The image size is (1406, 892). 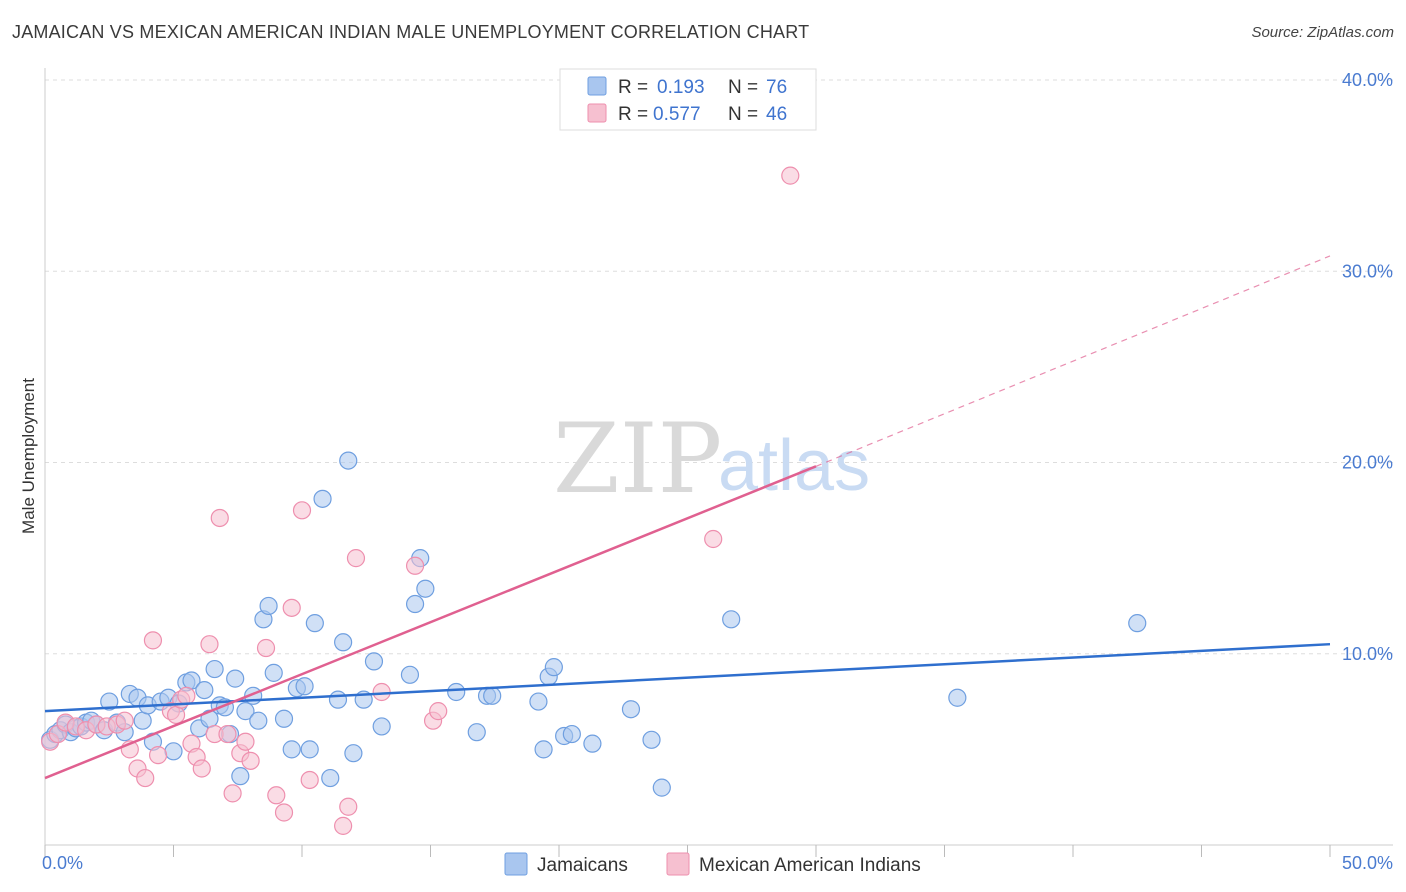 I want to click on legend-n-label-1: N =, so click(x=743, y=87).